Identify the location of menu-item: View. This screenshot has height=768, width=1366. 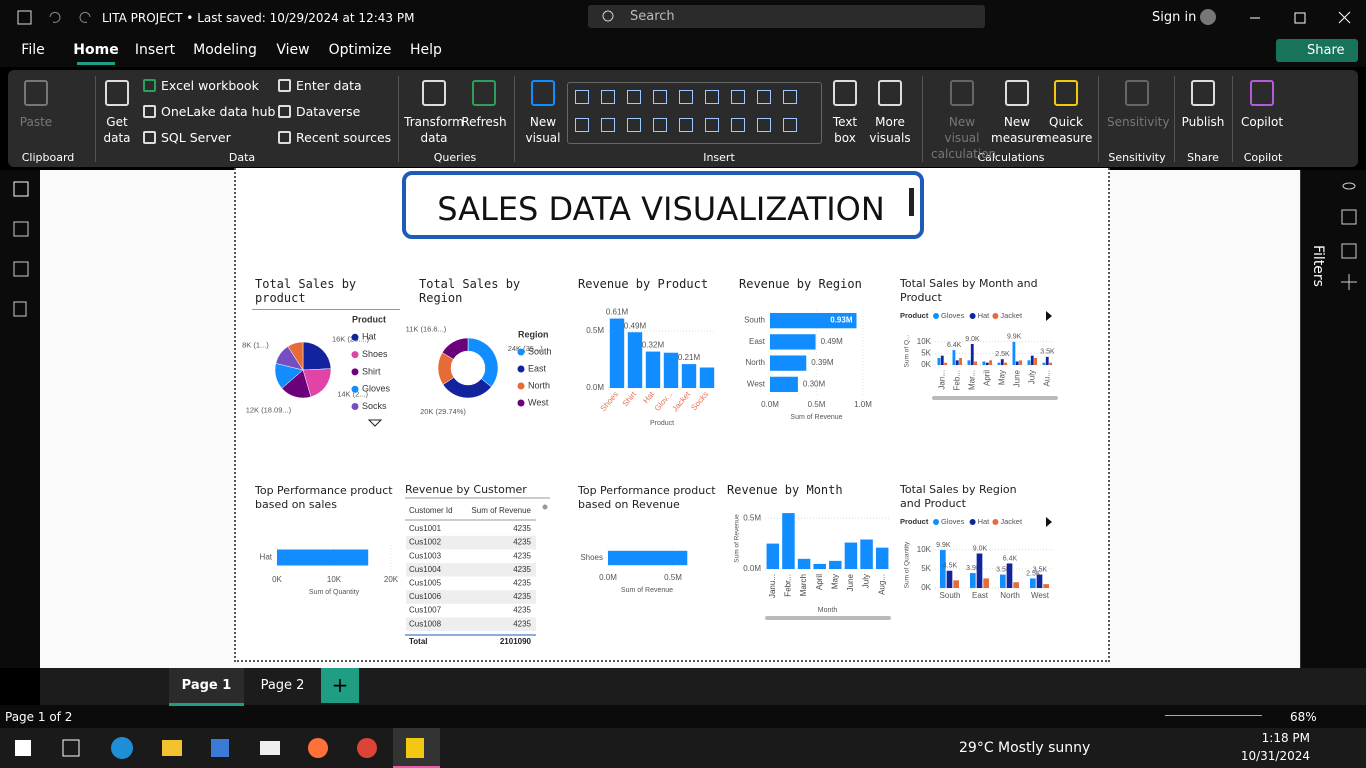
(293, 50).